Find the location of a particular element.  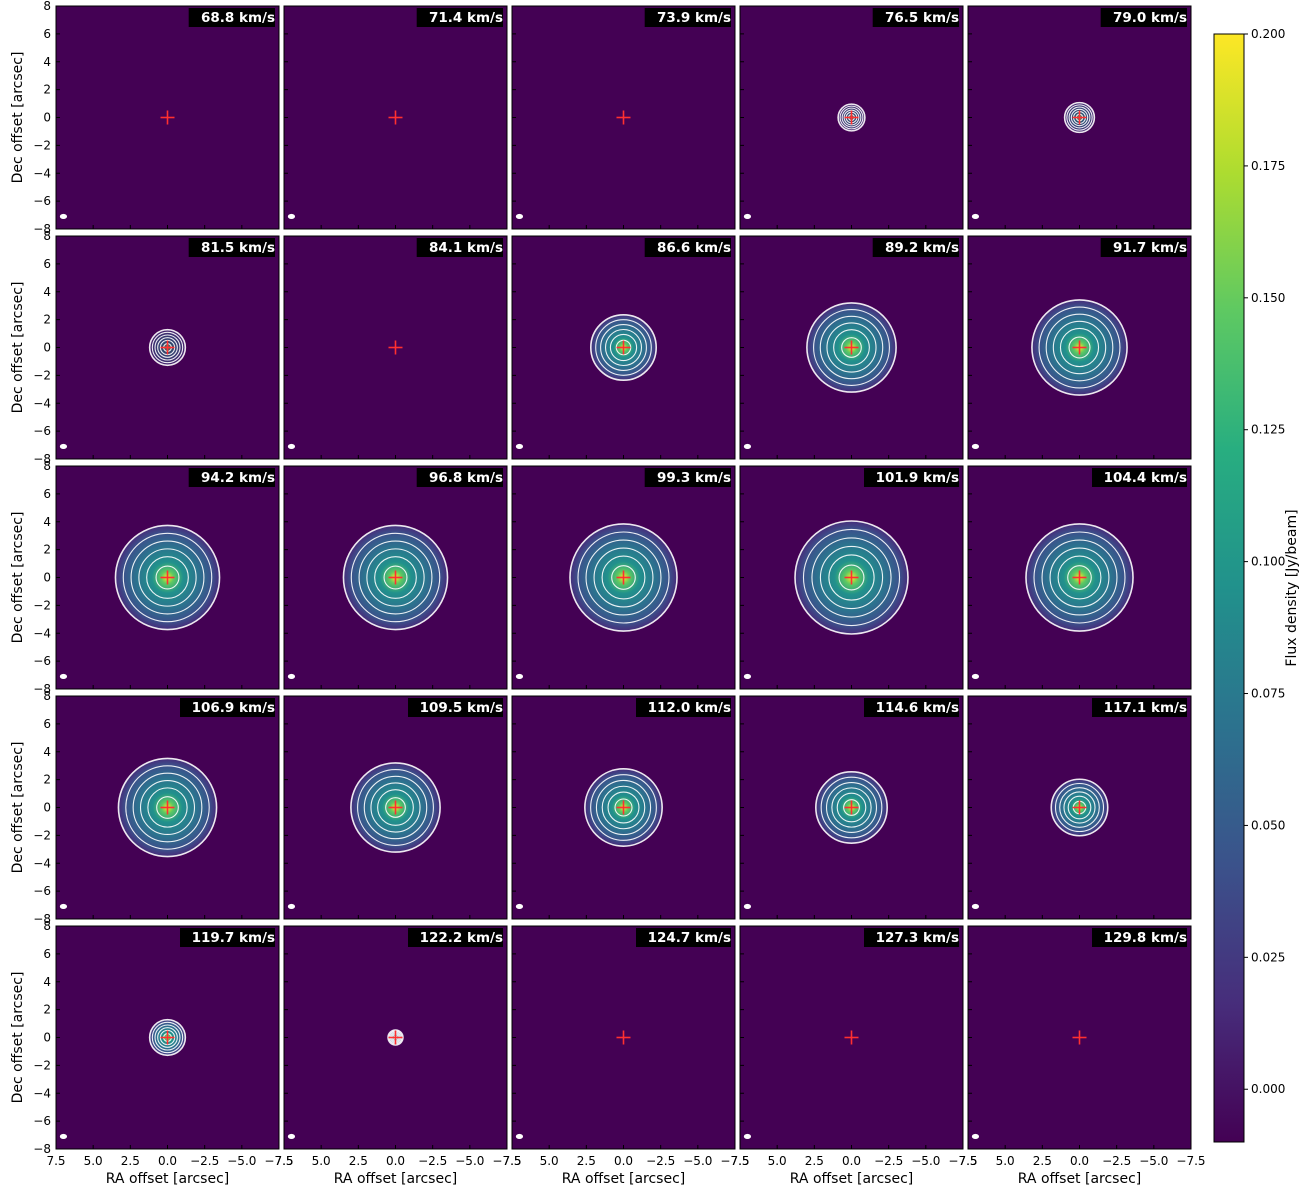

x-tick-label: 7.5 is located at coordinates (55, 1161).